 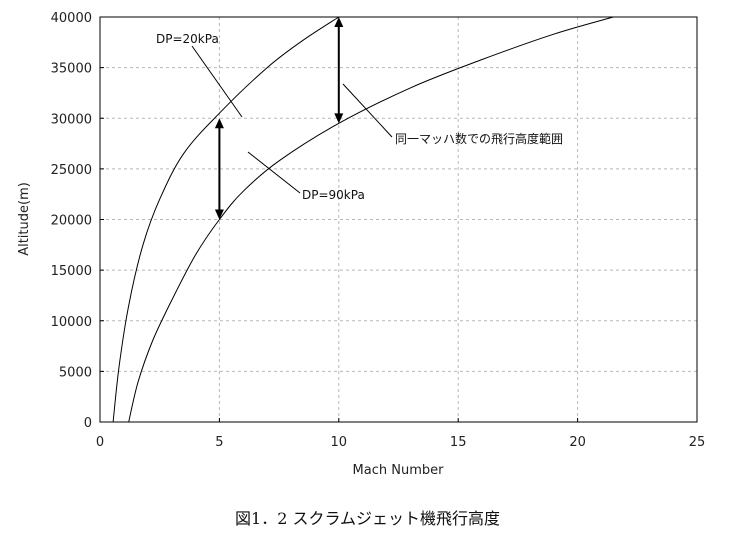 I want to click on range-arrows, so click(x=279, y=118).